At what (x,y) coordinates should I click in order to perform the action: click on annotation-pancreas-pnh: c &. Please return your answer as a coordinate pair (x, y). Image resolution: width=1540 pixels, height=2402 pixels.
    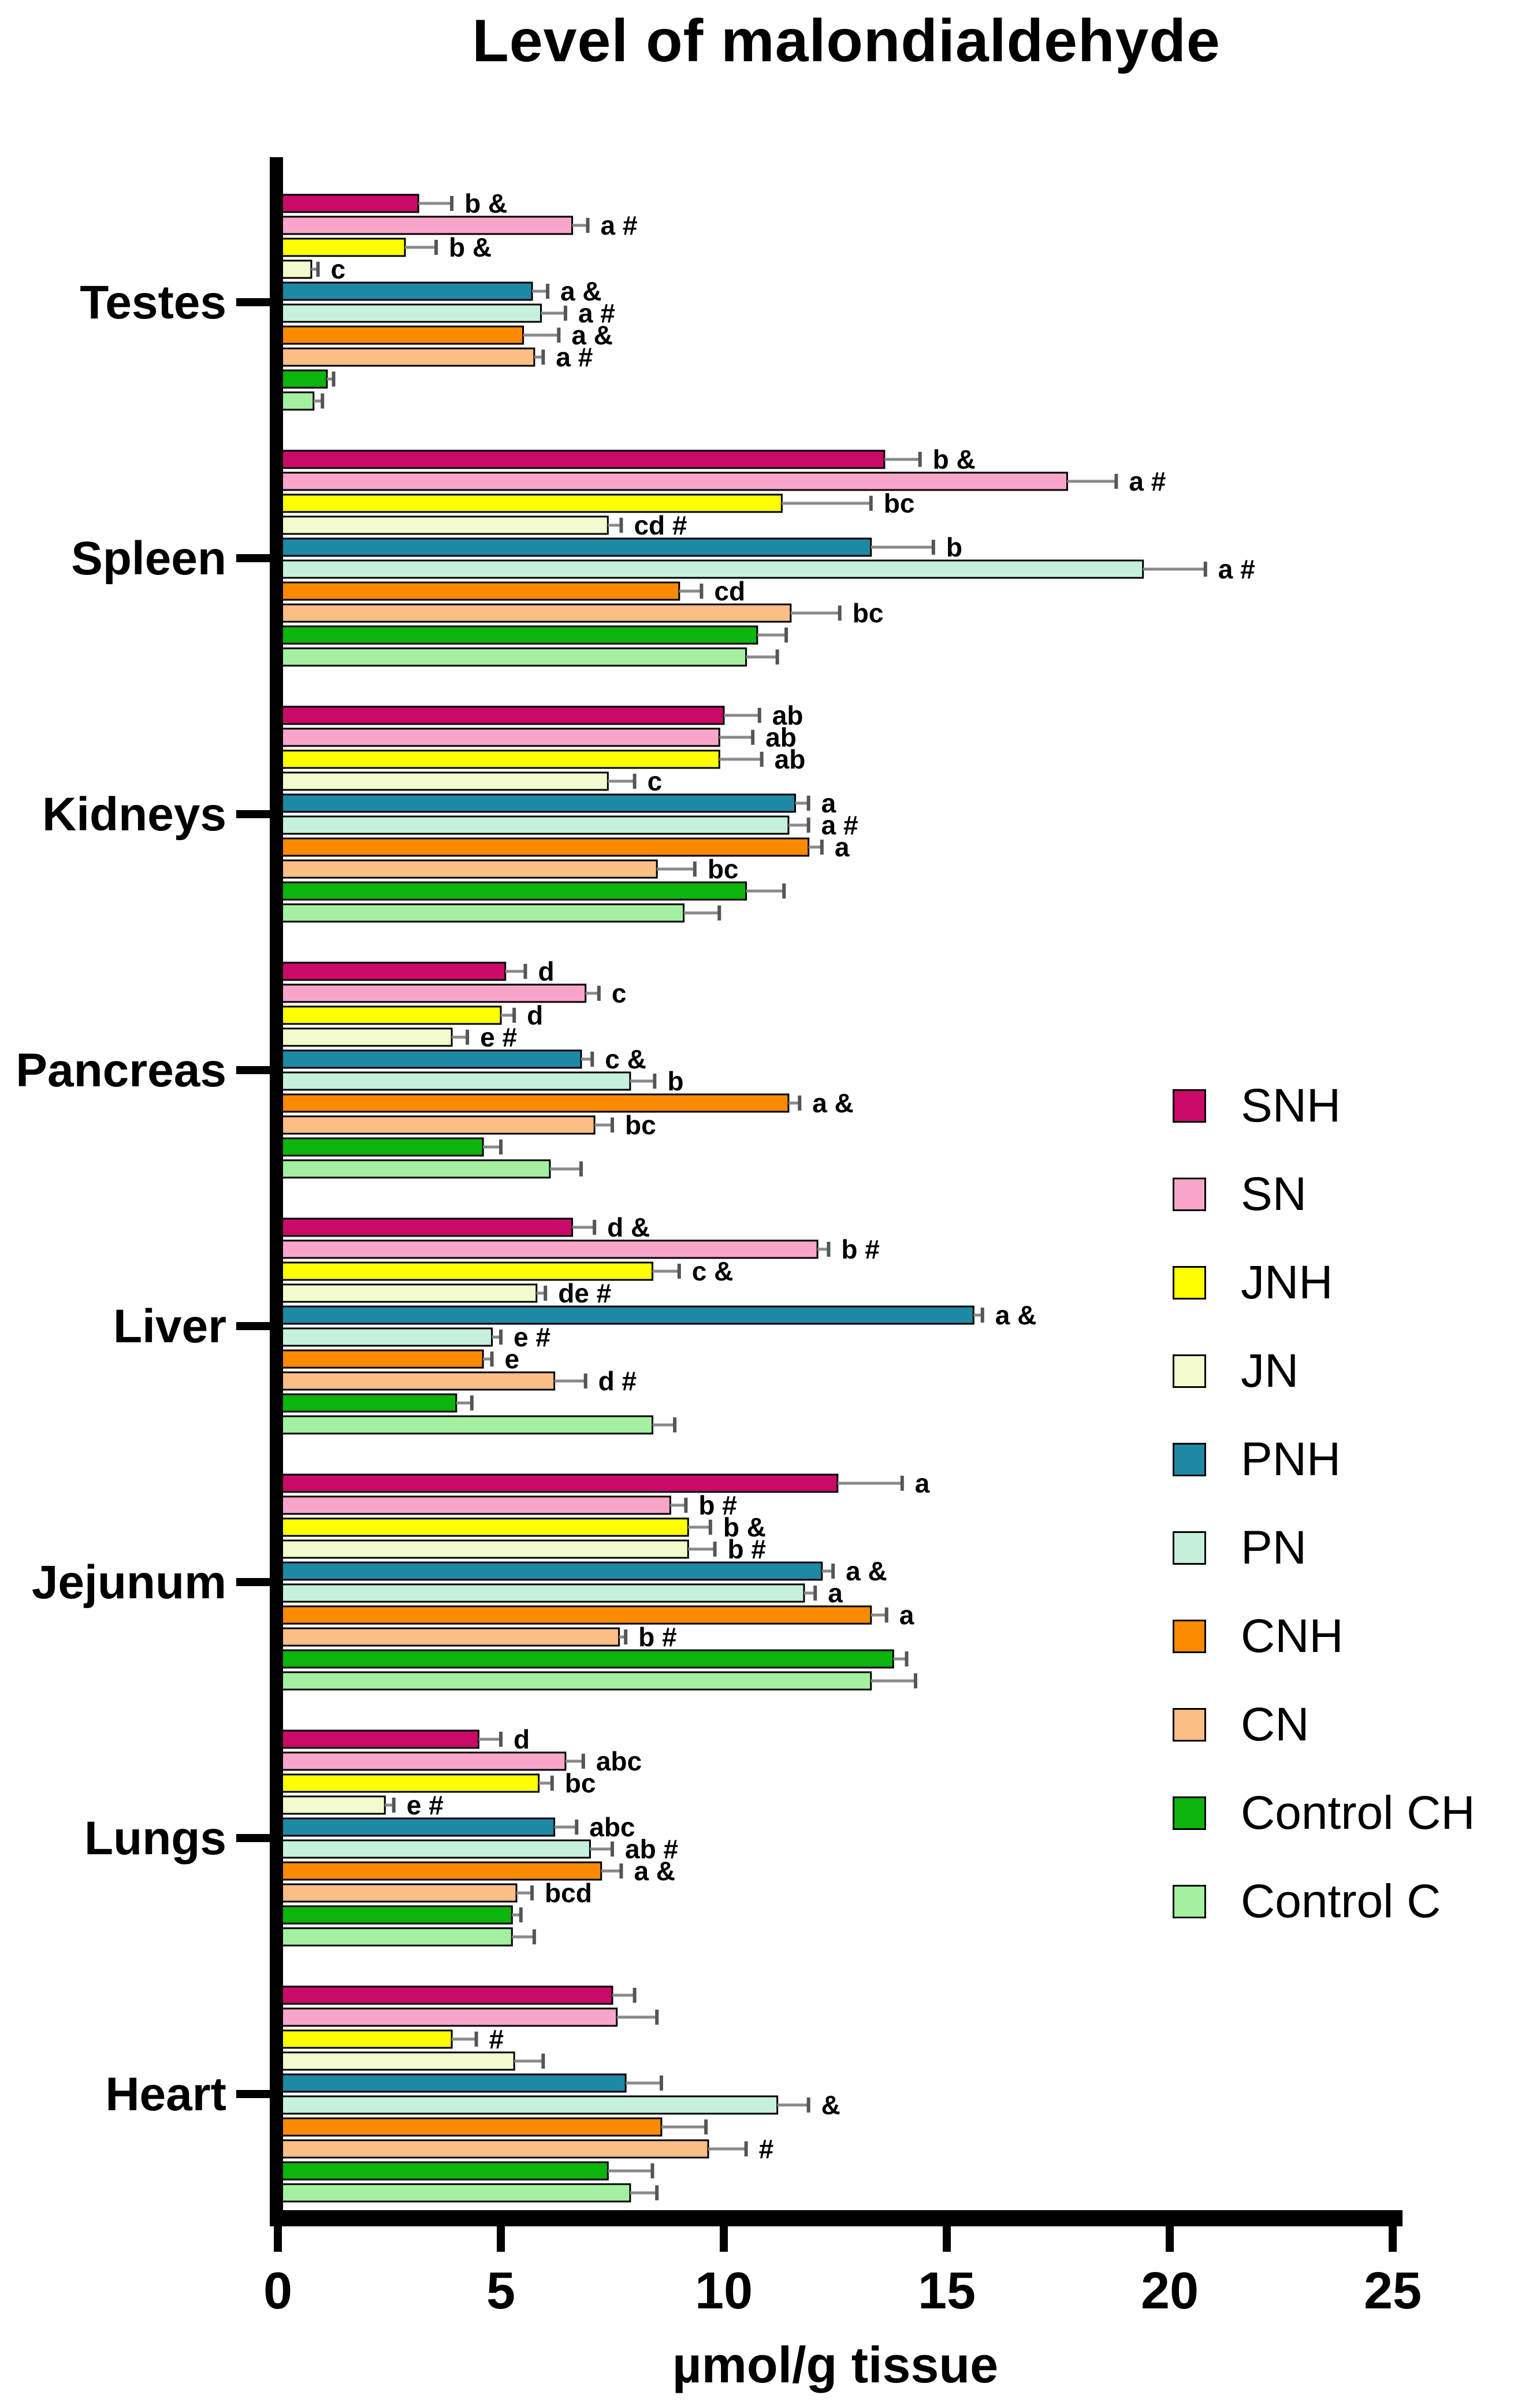
    Looking at the image, I should click on (625, 1059).